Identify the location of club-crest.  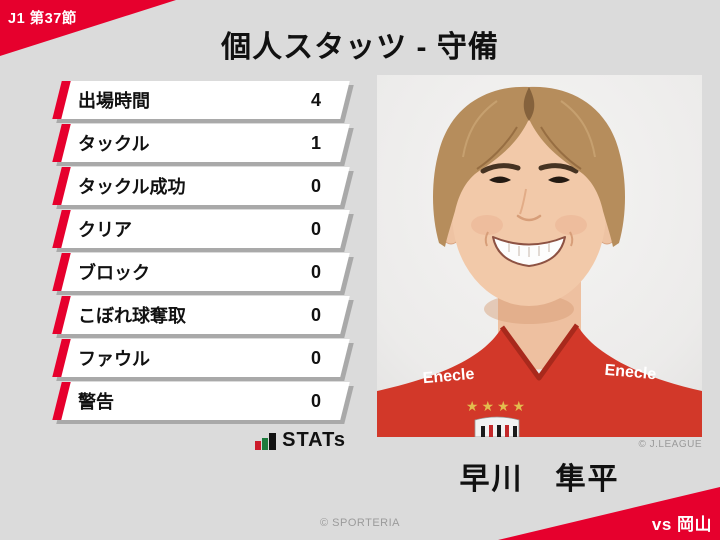
(497, 427).